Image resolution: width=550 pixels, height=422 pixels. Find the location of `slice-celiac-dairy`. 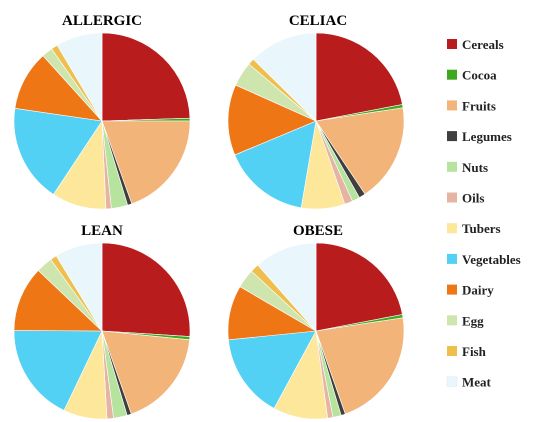

slice-celiac-dairy is located at coordinates (272, 120).